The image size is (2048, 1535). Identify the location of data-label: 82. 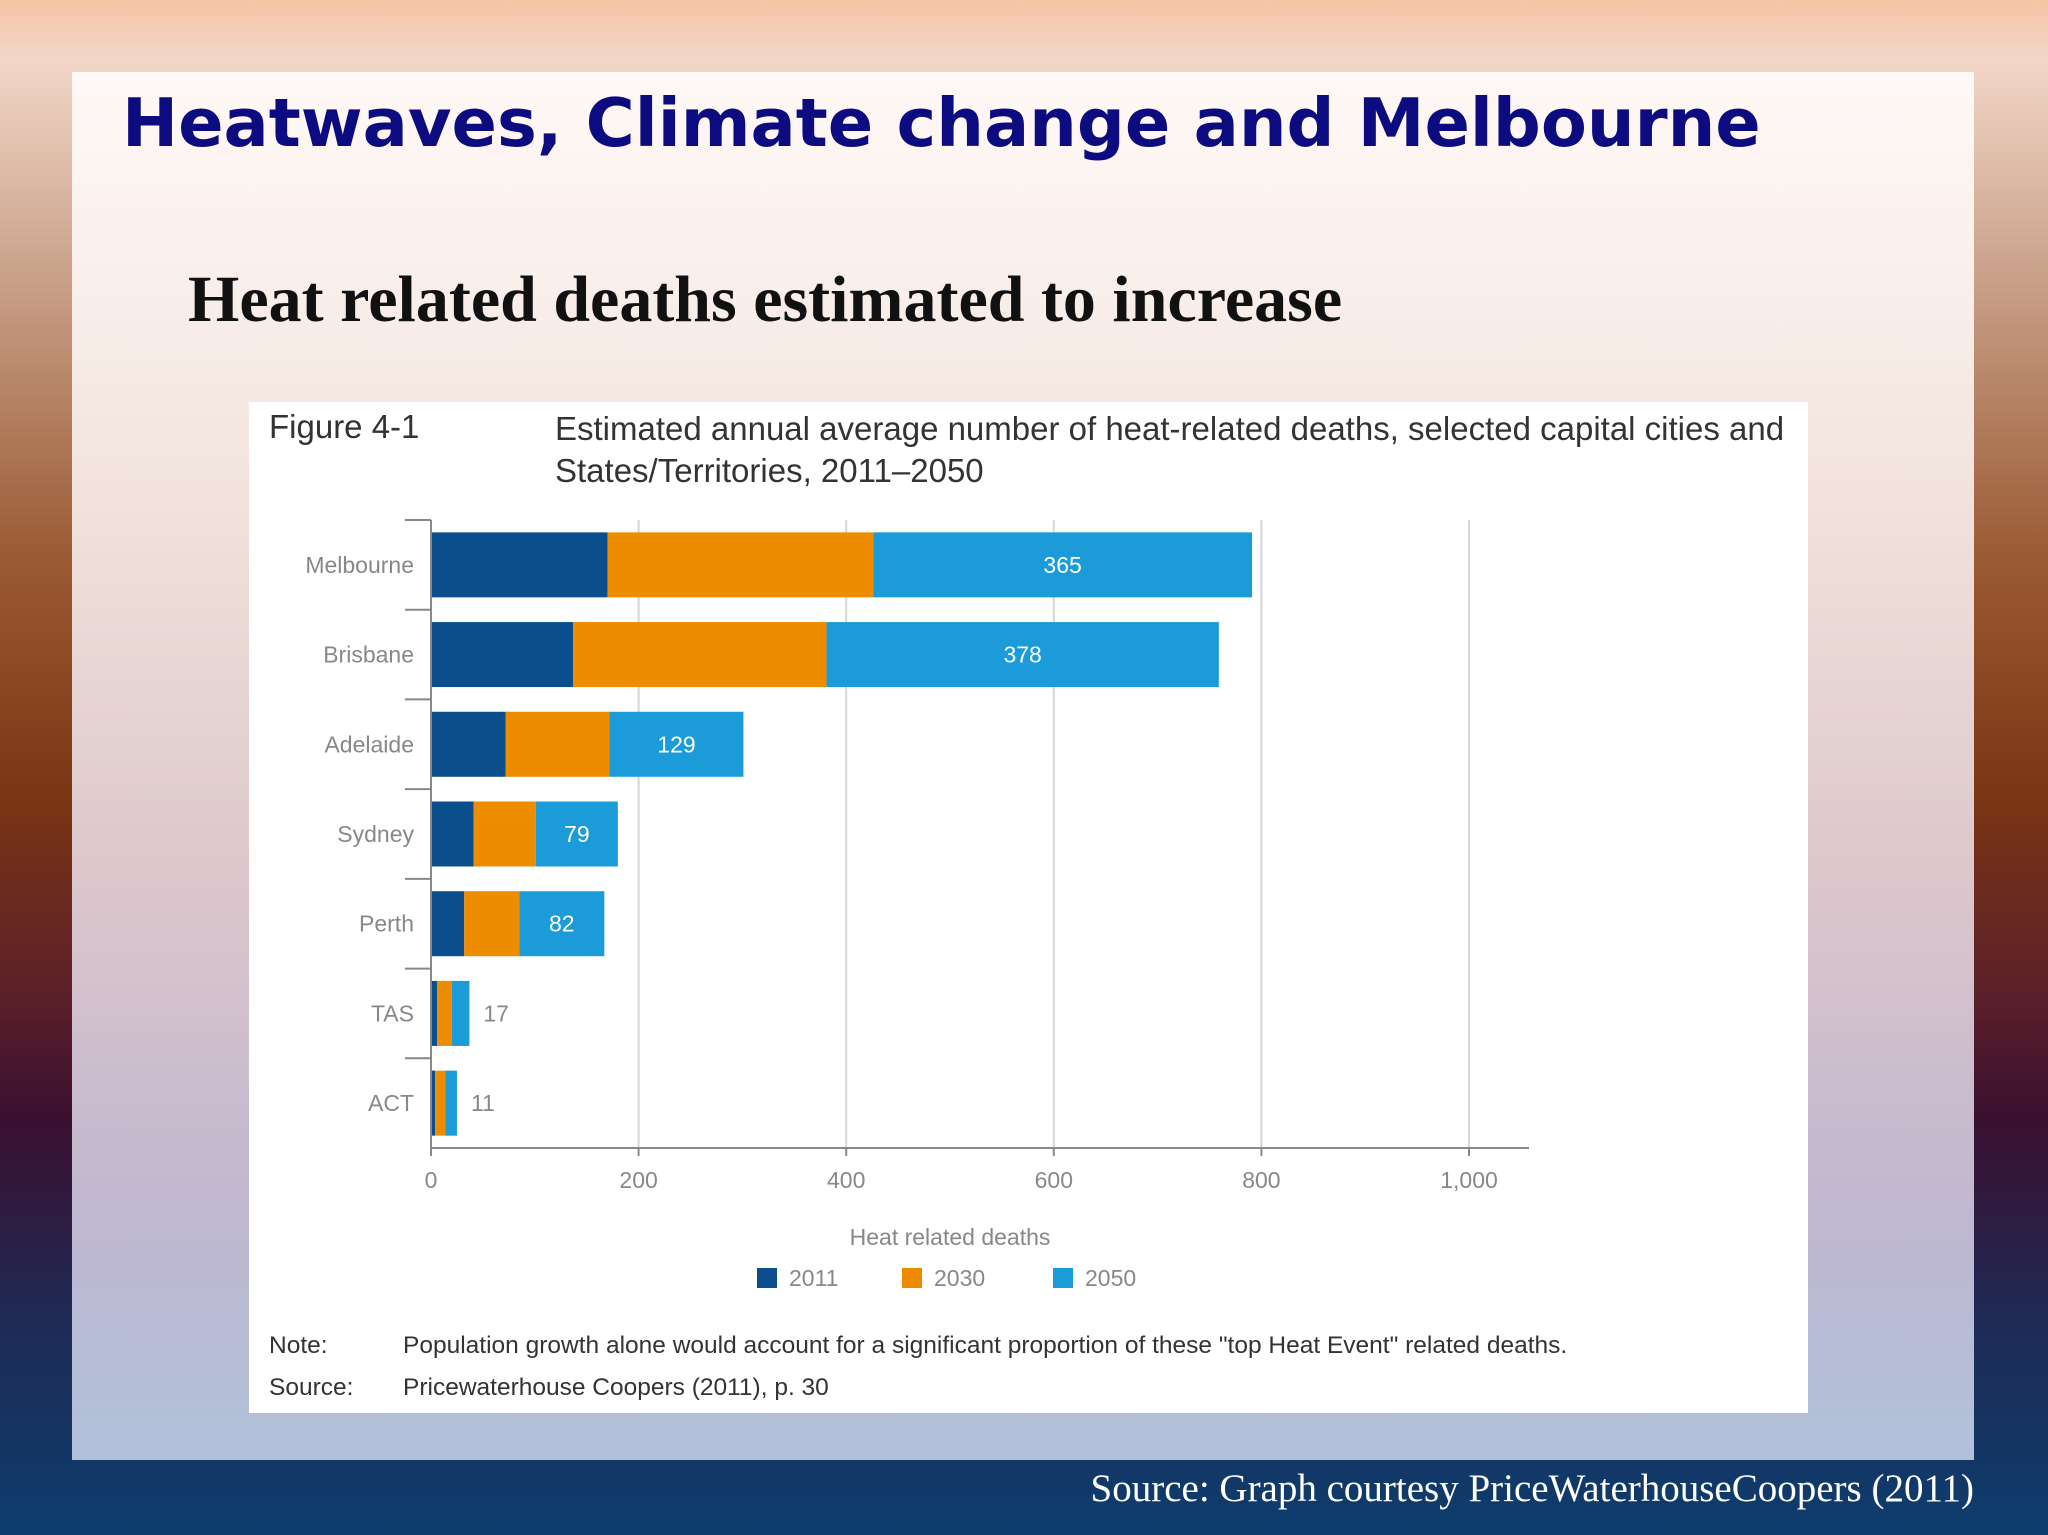
(562, 924).